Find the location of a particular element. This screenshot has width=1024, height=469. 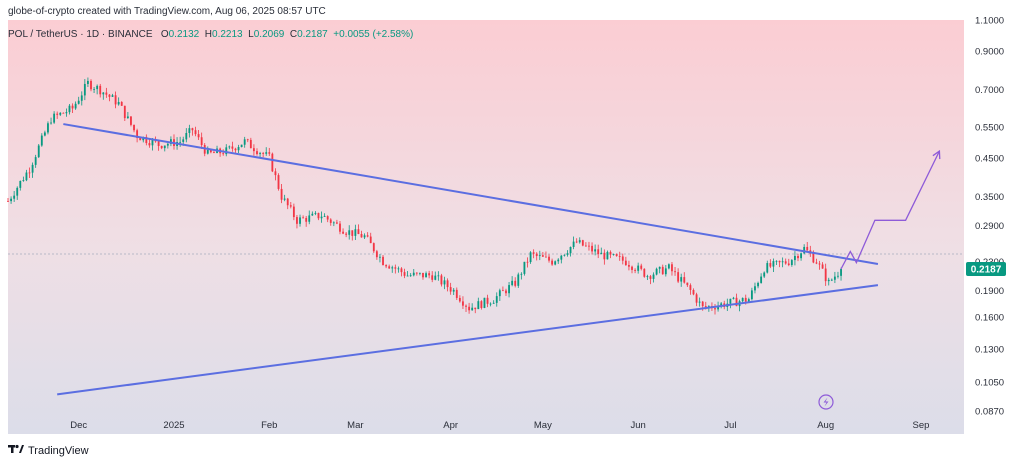

y-tick-label: 1.1000 is located at coordinates (989, 21).